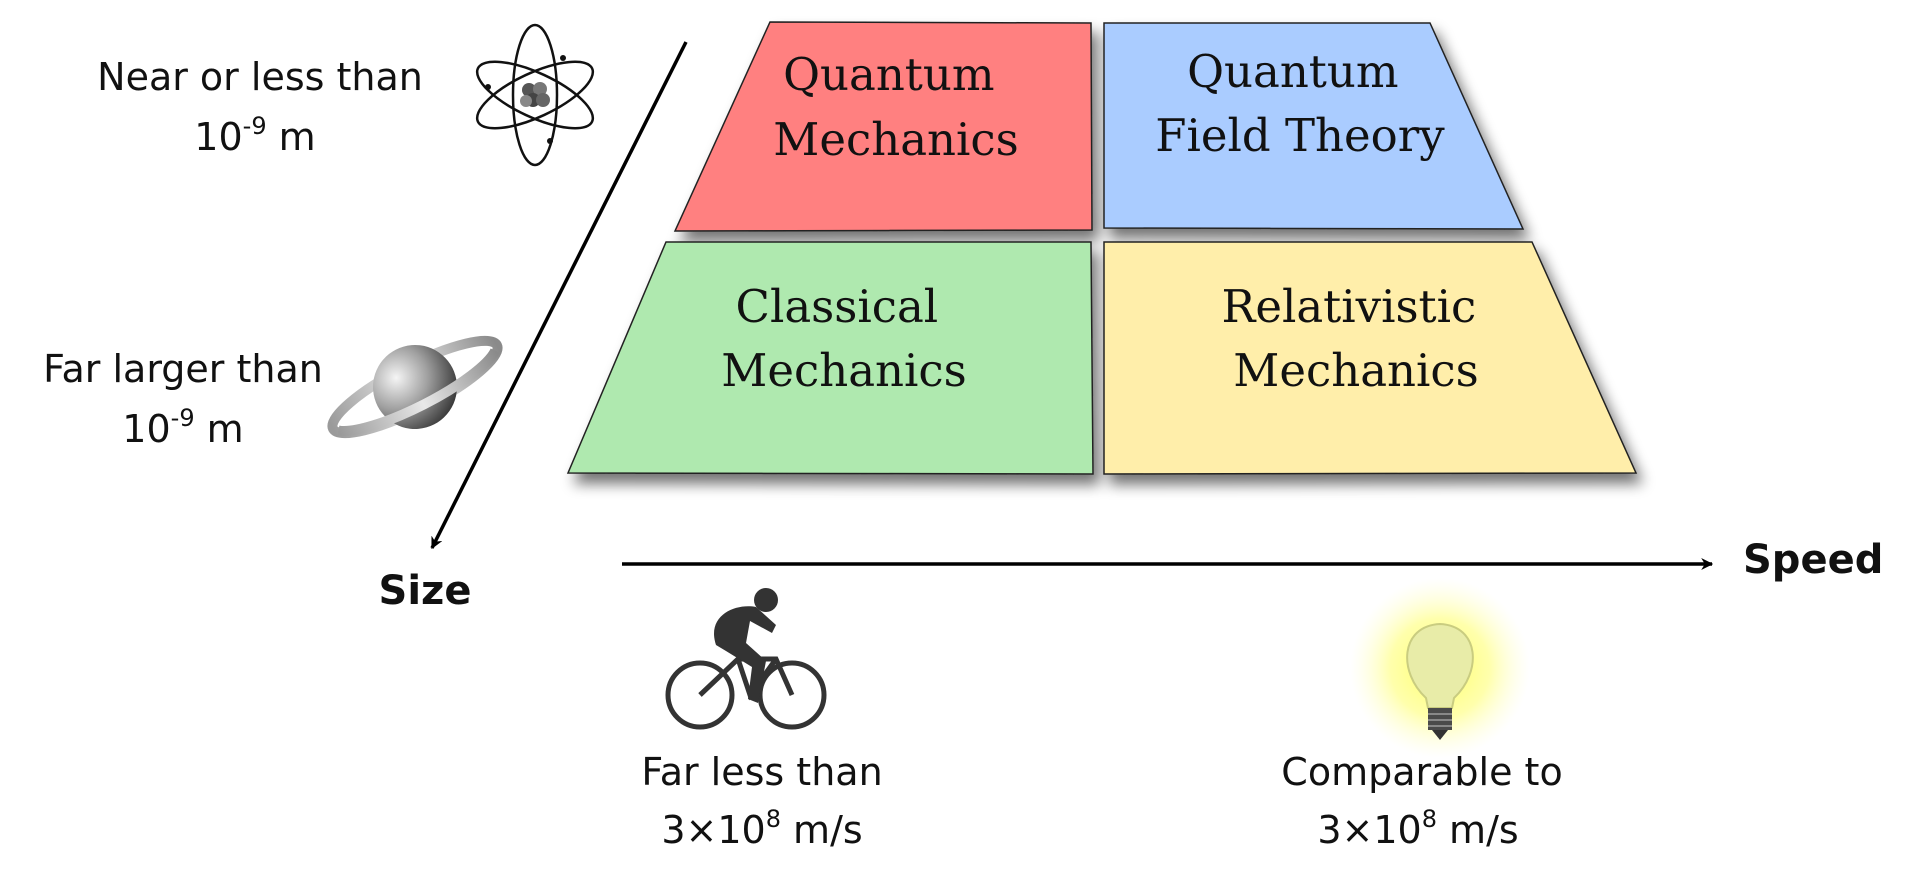 This screenshot has width=1919, height=869. Describe the element at coordinates (182, 427) in the screenshot. I see `size-large-value: 10-9 m` at that location.